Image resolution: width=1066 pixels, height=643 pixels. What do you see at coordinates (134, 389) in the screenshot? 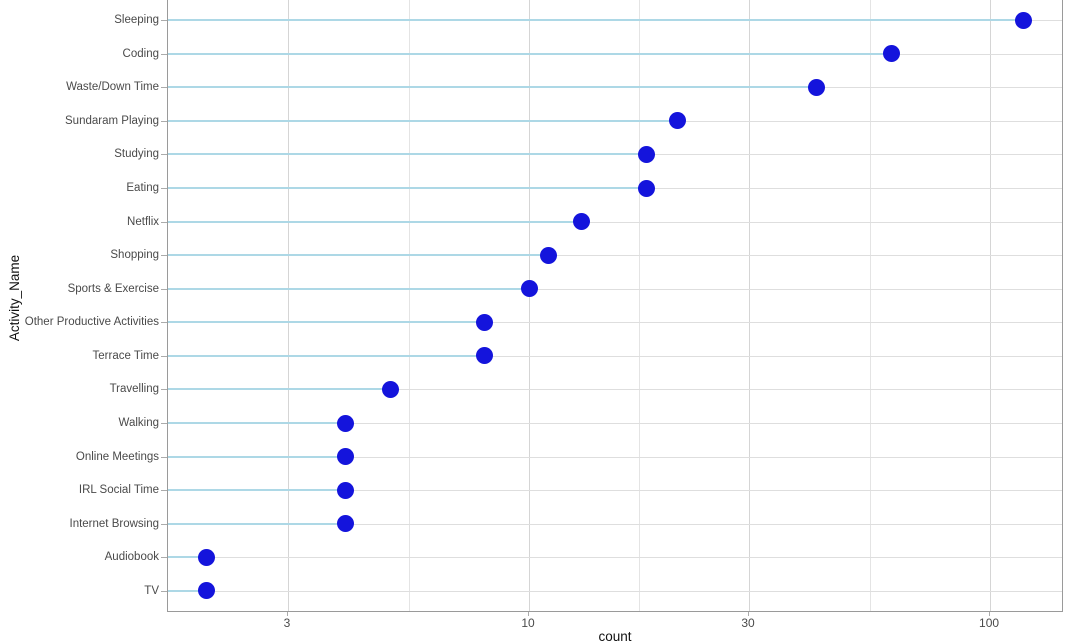
I see `y-tick-label: Travelling` at bounding box center [134, 389].